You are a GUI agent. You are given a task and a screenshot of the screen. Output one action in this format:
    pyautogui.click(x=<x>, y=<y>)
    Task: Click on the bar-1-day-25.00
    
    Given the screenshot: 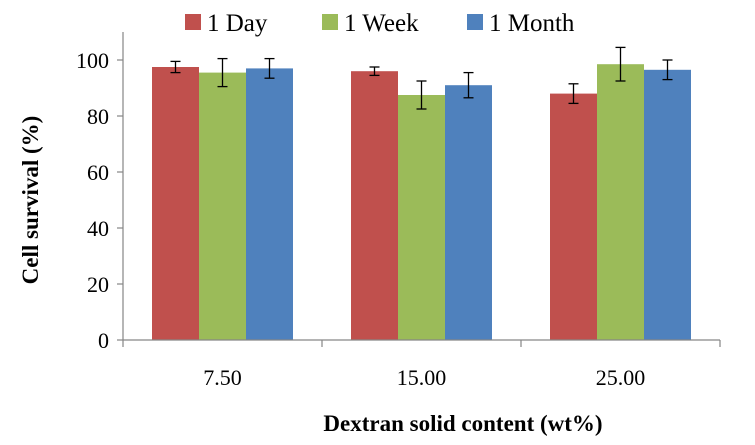 What is the action you would take?
    pyautogui.click(x=573, y=216)
    